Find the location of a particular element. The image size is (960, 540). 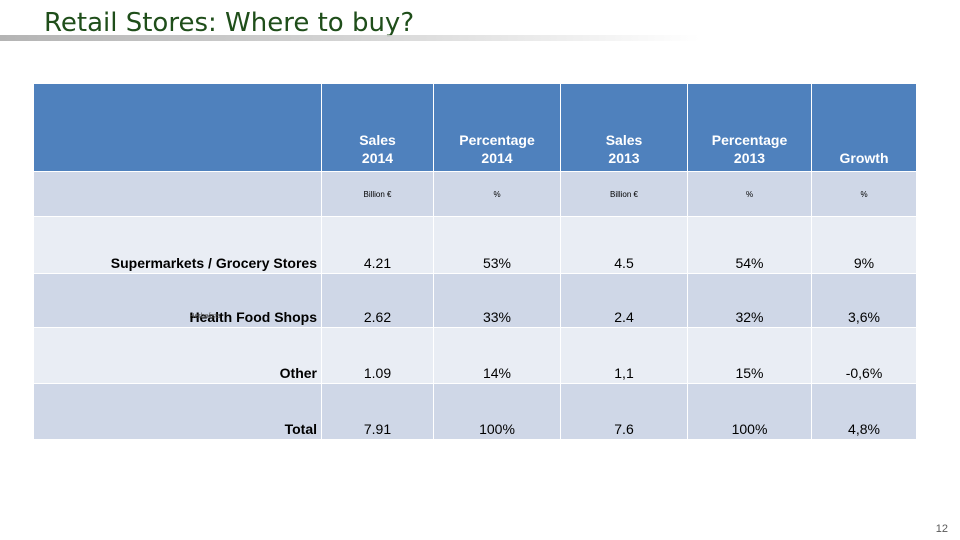

percentage-2013-cell: 54% is located at coordinates (749, 245).